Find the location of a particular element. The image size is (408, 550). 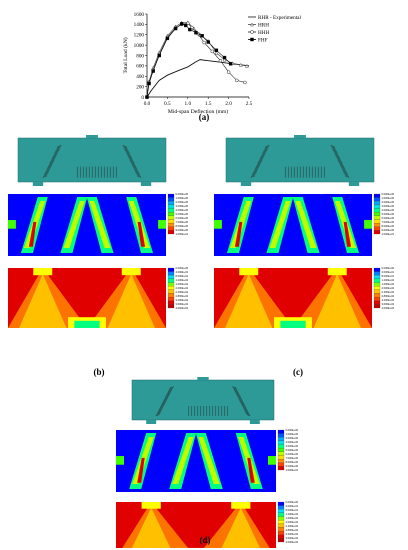

panel-b-strain is located at coordinates (87, 225).